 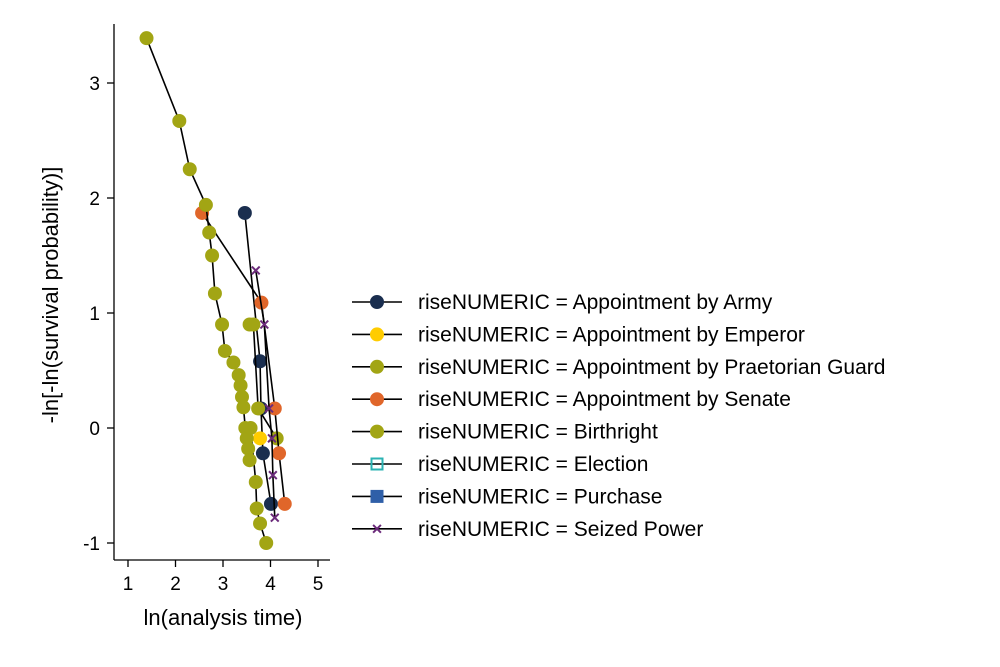 I want to click on y-tick-label: 1, so click(x=94, y=314).